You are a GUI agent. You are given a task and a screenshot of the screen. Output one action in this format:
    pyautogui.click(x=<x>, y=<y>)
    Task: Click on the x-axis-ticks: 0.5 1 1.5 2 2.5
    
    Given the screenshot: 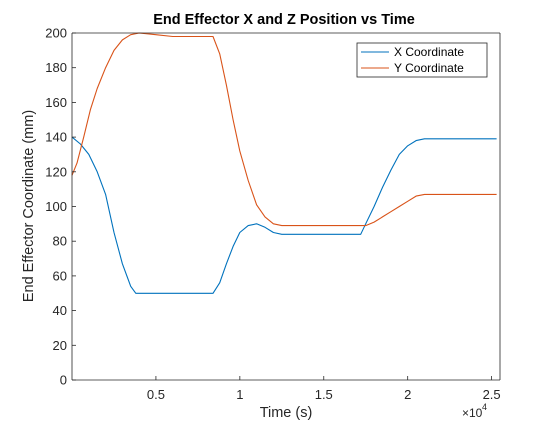 What is the action you would take?
    pyautogui.click(x=324, y=389)
    